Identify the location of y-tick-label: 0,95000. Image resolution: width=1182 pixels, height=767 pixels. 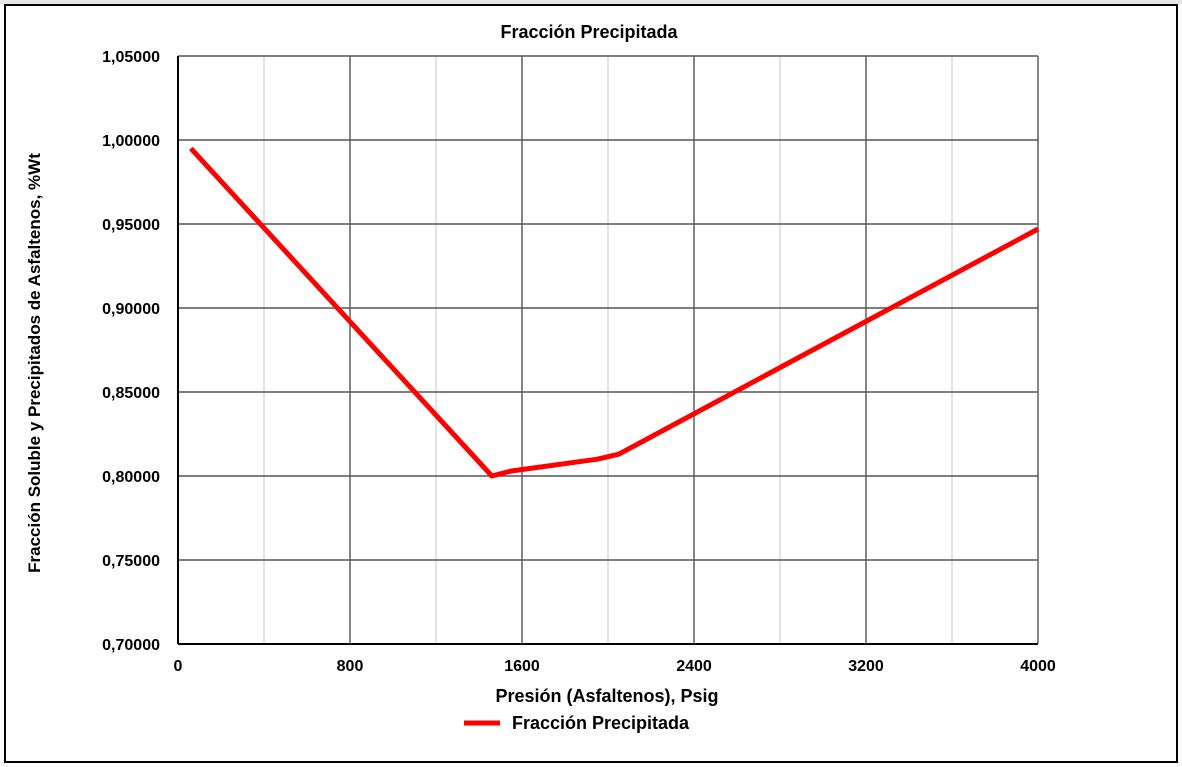
(131, 225).